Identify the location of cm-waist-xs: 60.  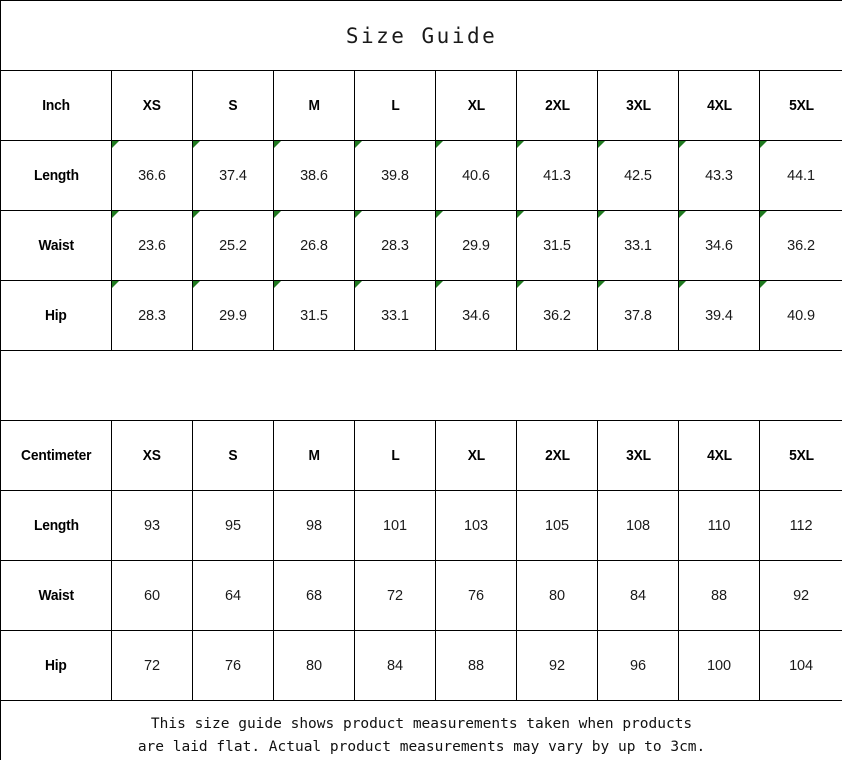
(152, 595).